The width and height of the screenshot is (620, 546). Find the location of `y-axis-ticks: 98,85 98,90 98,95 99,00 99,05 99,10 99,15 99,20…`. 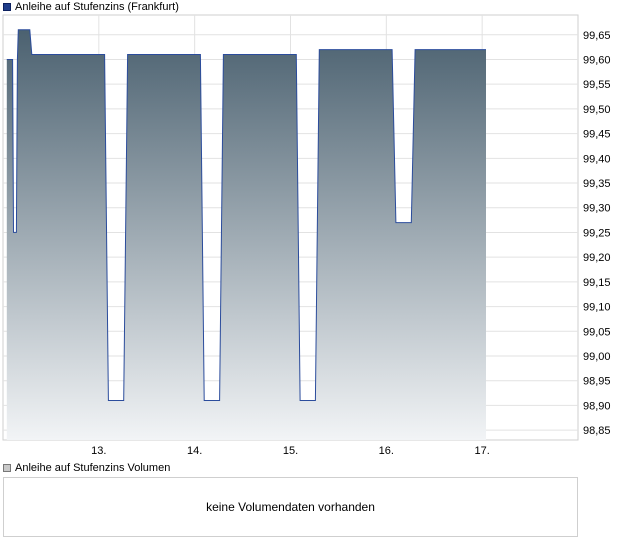

y-axis-ticks: 98,85 98,90 98,95 99,00 99,05 99,10 99,15 99,20… is located at coordinates (597, 233).